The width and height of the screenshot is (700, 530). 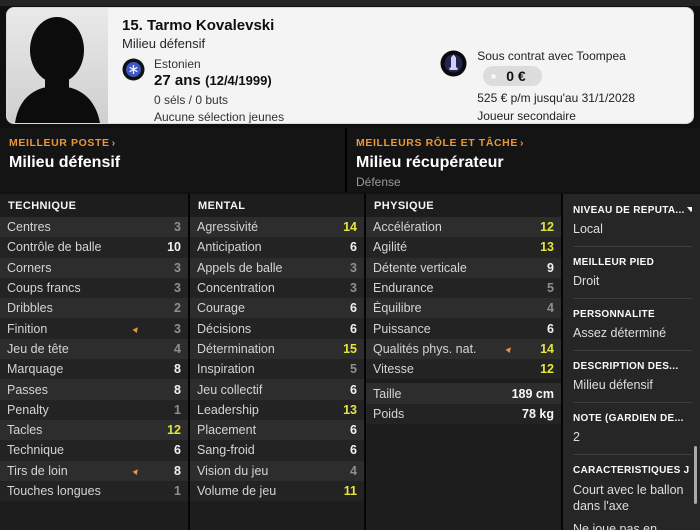 I want to click on personality-value: Assez déterminé, so click(x=620, y=333).